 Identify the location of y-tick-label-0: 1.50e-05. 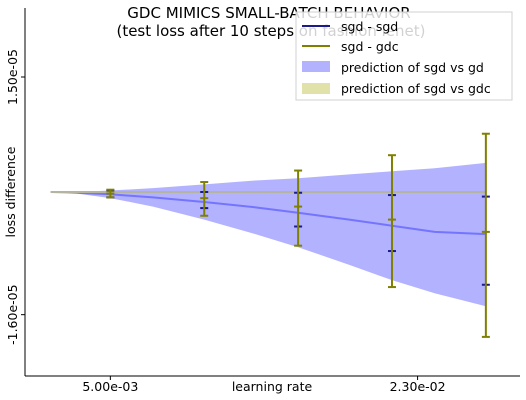
(12, 77).